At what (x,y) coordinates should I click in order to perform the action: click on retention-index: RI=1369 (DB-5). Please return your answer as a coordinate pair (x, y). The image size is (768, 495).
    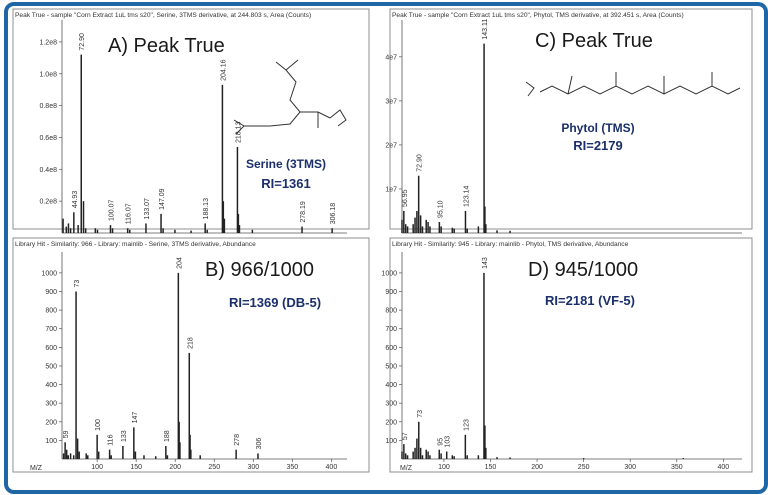
    Looking at the image, I should click on (275, 302).